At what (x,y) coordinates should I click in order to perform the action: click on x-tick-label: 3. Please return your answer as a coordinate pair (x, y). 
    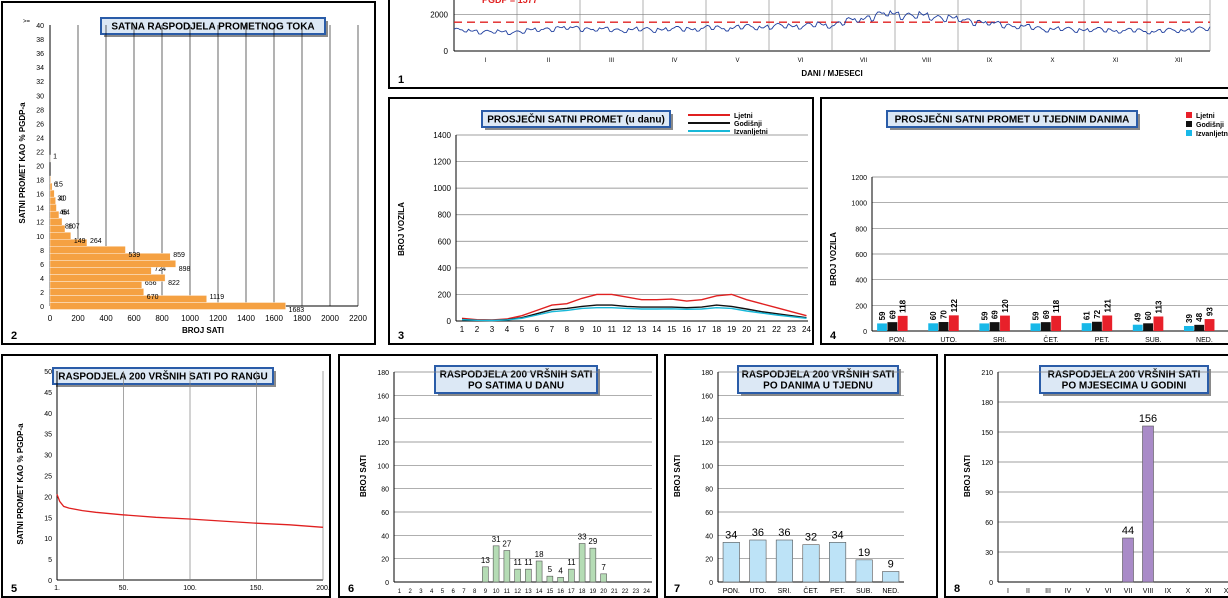
    Looking at the image, I should click on (492, 329).